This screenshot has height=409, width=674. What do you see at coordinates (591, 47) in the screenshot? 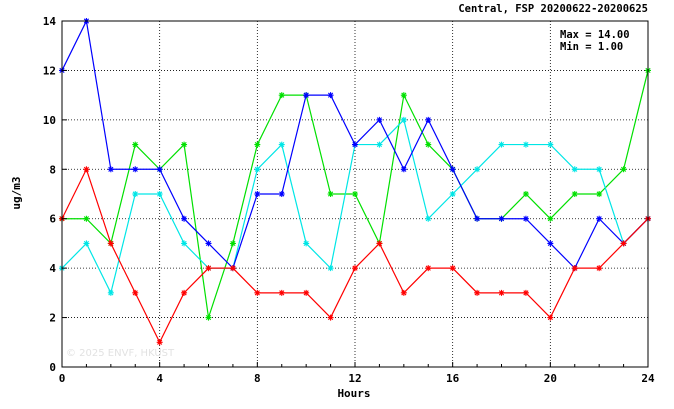
I see `min-stat: Min = 1.00` at bounding box center [591, 47].